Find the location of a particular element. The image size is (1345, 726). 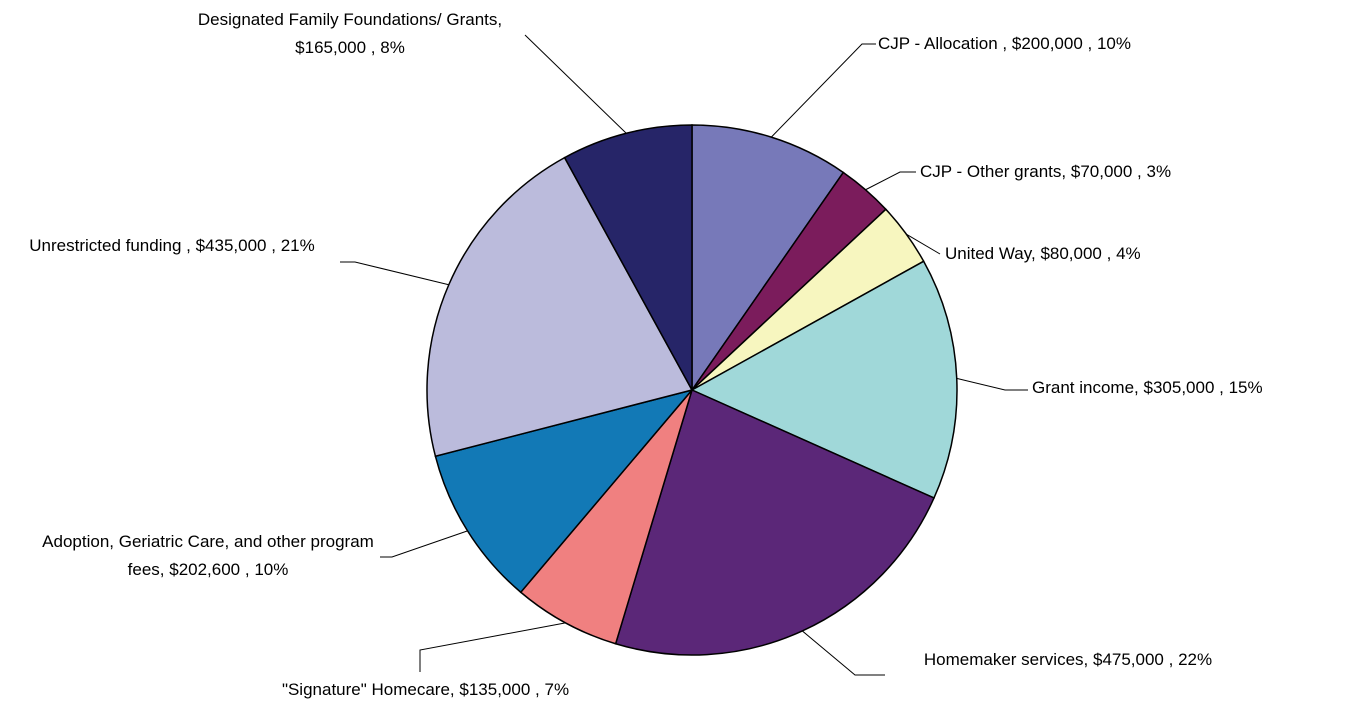

data-label-text: CJP - Other grants, $70,000 , 3% is located at coordinates (1110, 172).